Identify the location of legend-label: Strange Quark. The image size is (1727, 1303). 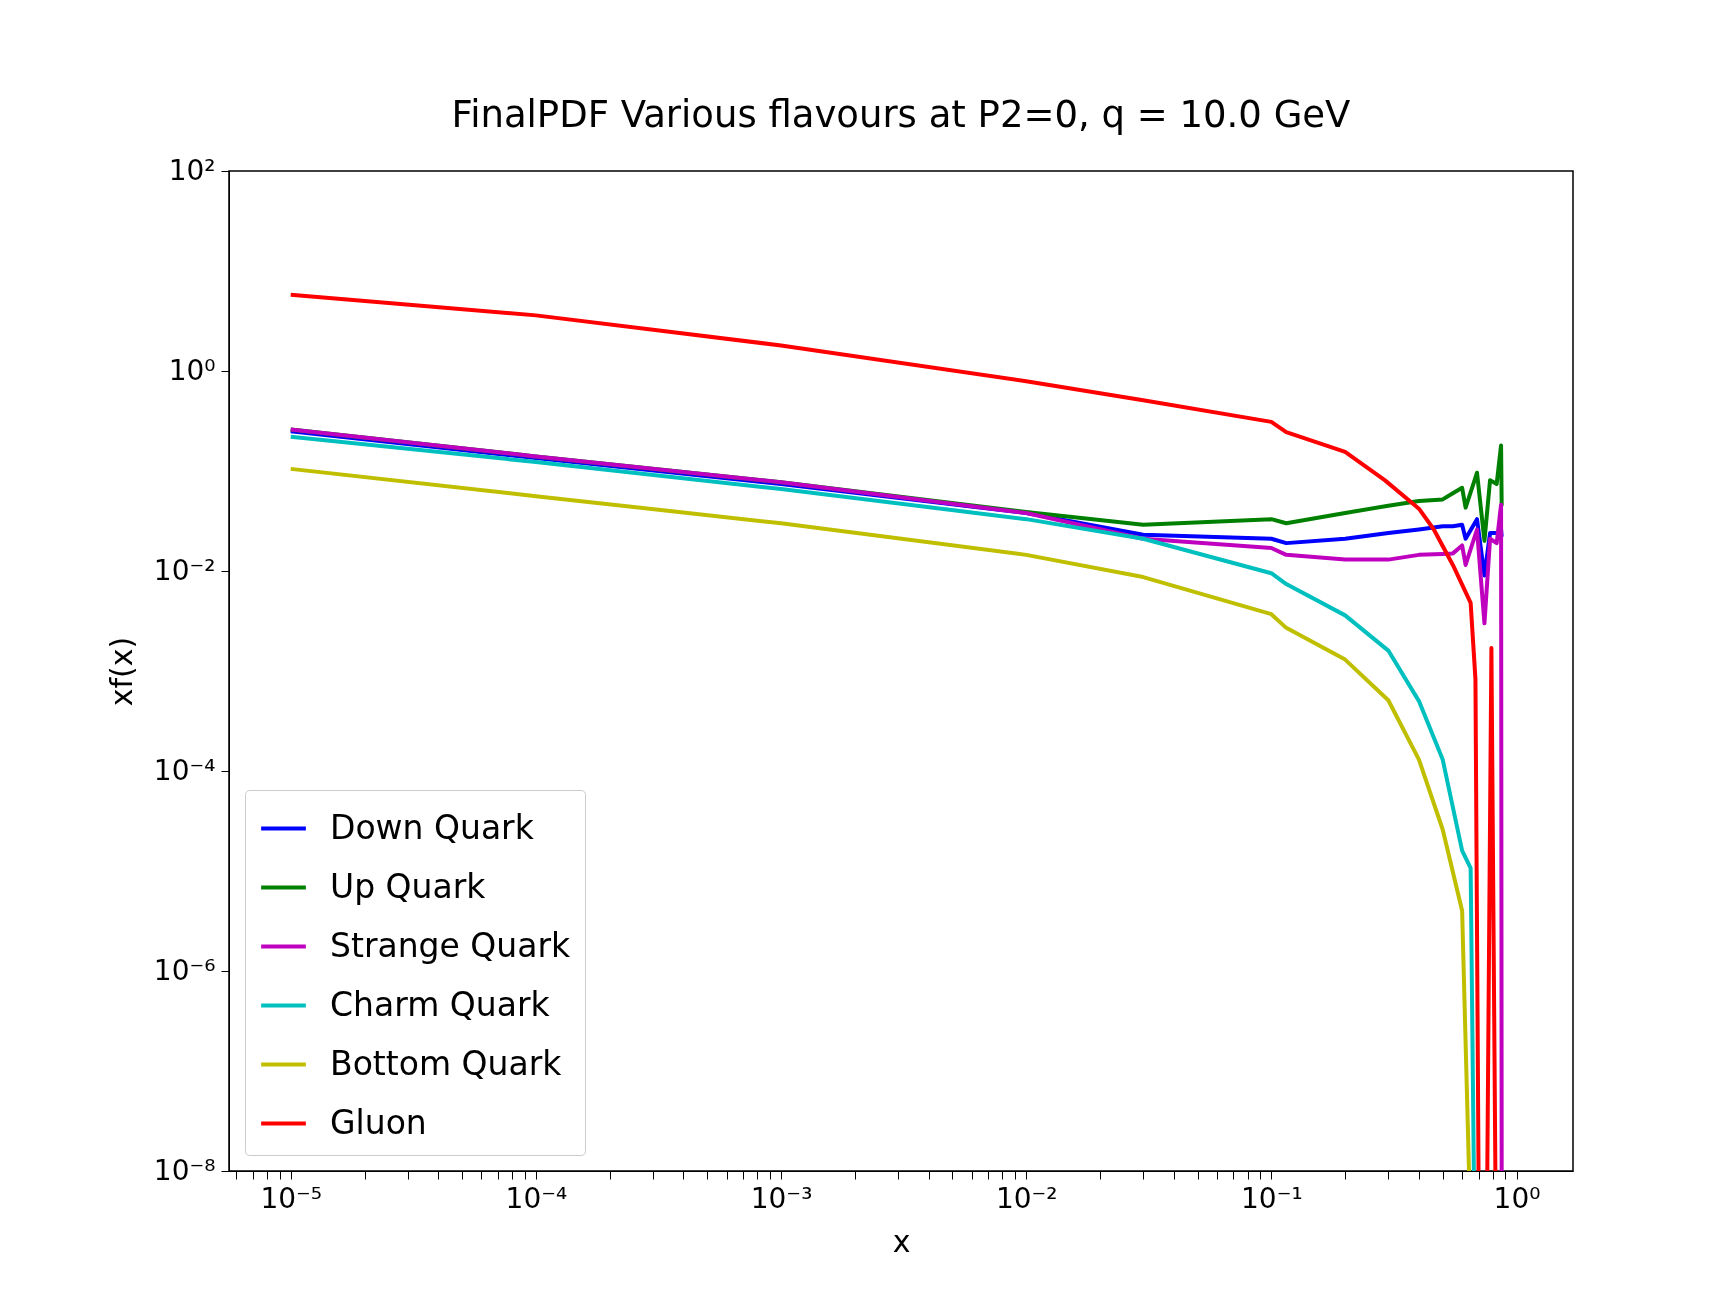
(451, 945).